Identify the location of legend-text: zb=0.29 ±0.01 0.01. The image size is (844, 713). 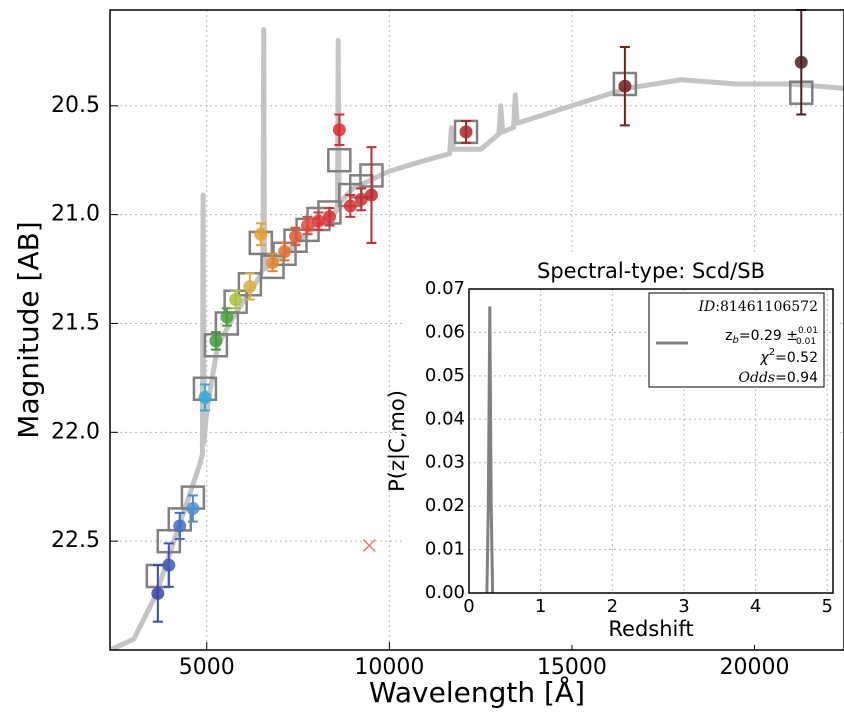
(771, 336).